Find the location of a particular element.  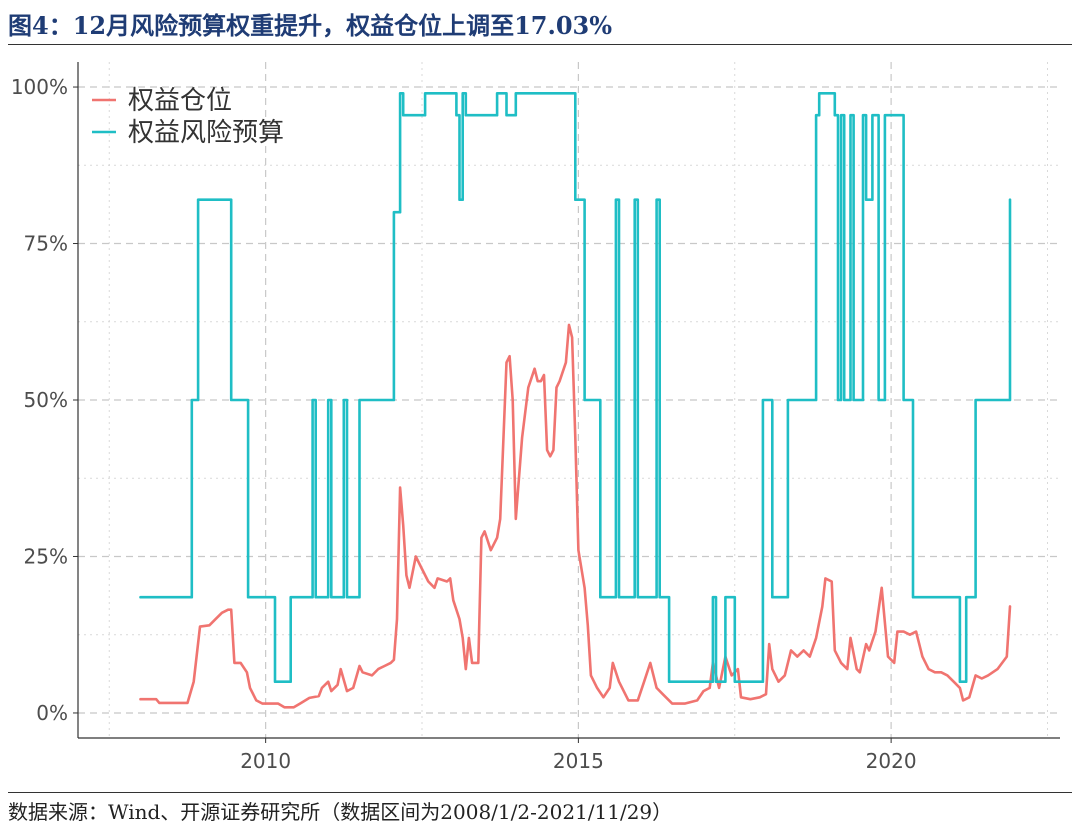

x-axis-ticks: 2010 2015 2020 is located at coordinates (578, 755).